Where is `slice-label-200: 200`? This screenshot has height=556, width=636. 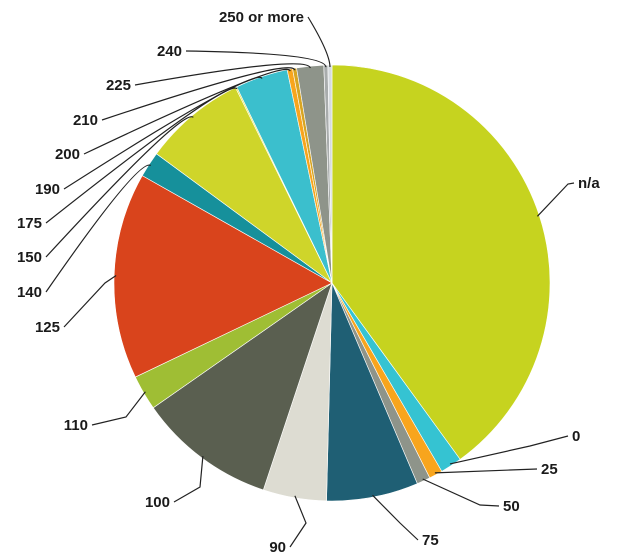 slice-label-200: 200 is located at coordinates (67, 154).